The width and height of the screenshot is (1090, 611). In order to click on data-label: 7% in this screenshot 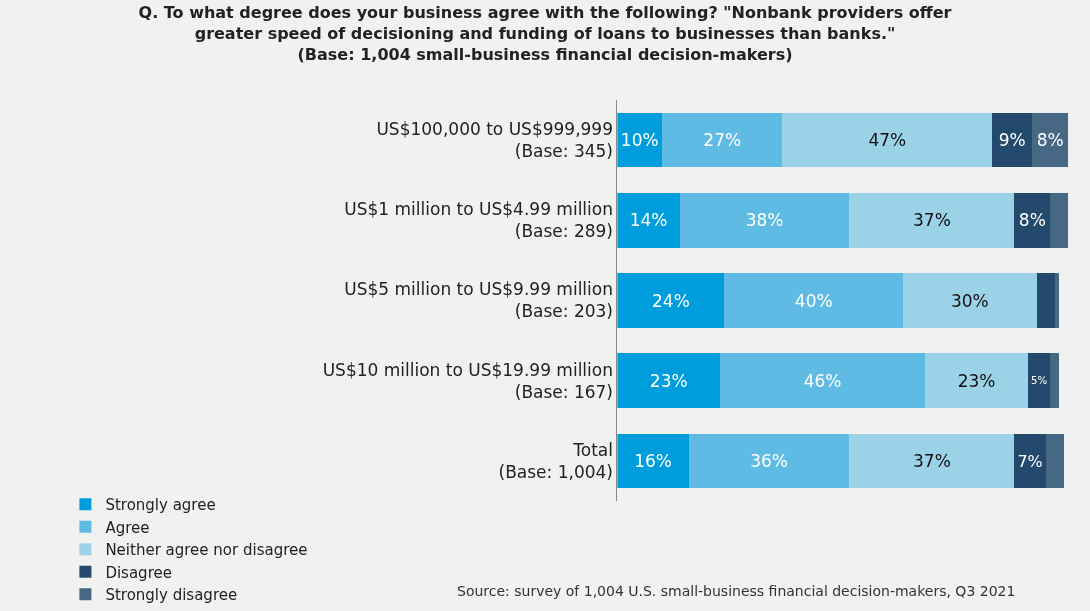, I will do `click(1030, 461)`.